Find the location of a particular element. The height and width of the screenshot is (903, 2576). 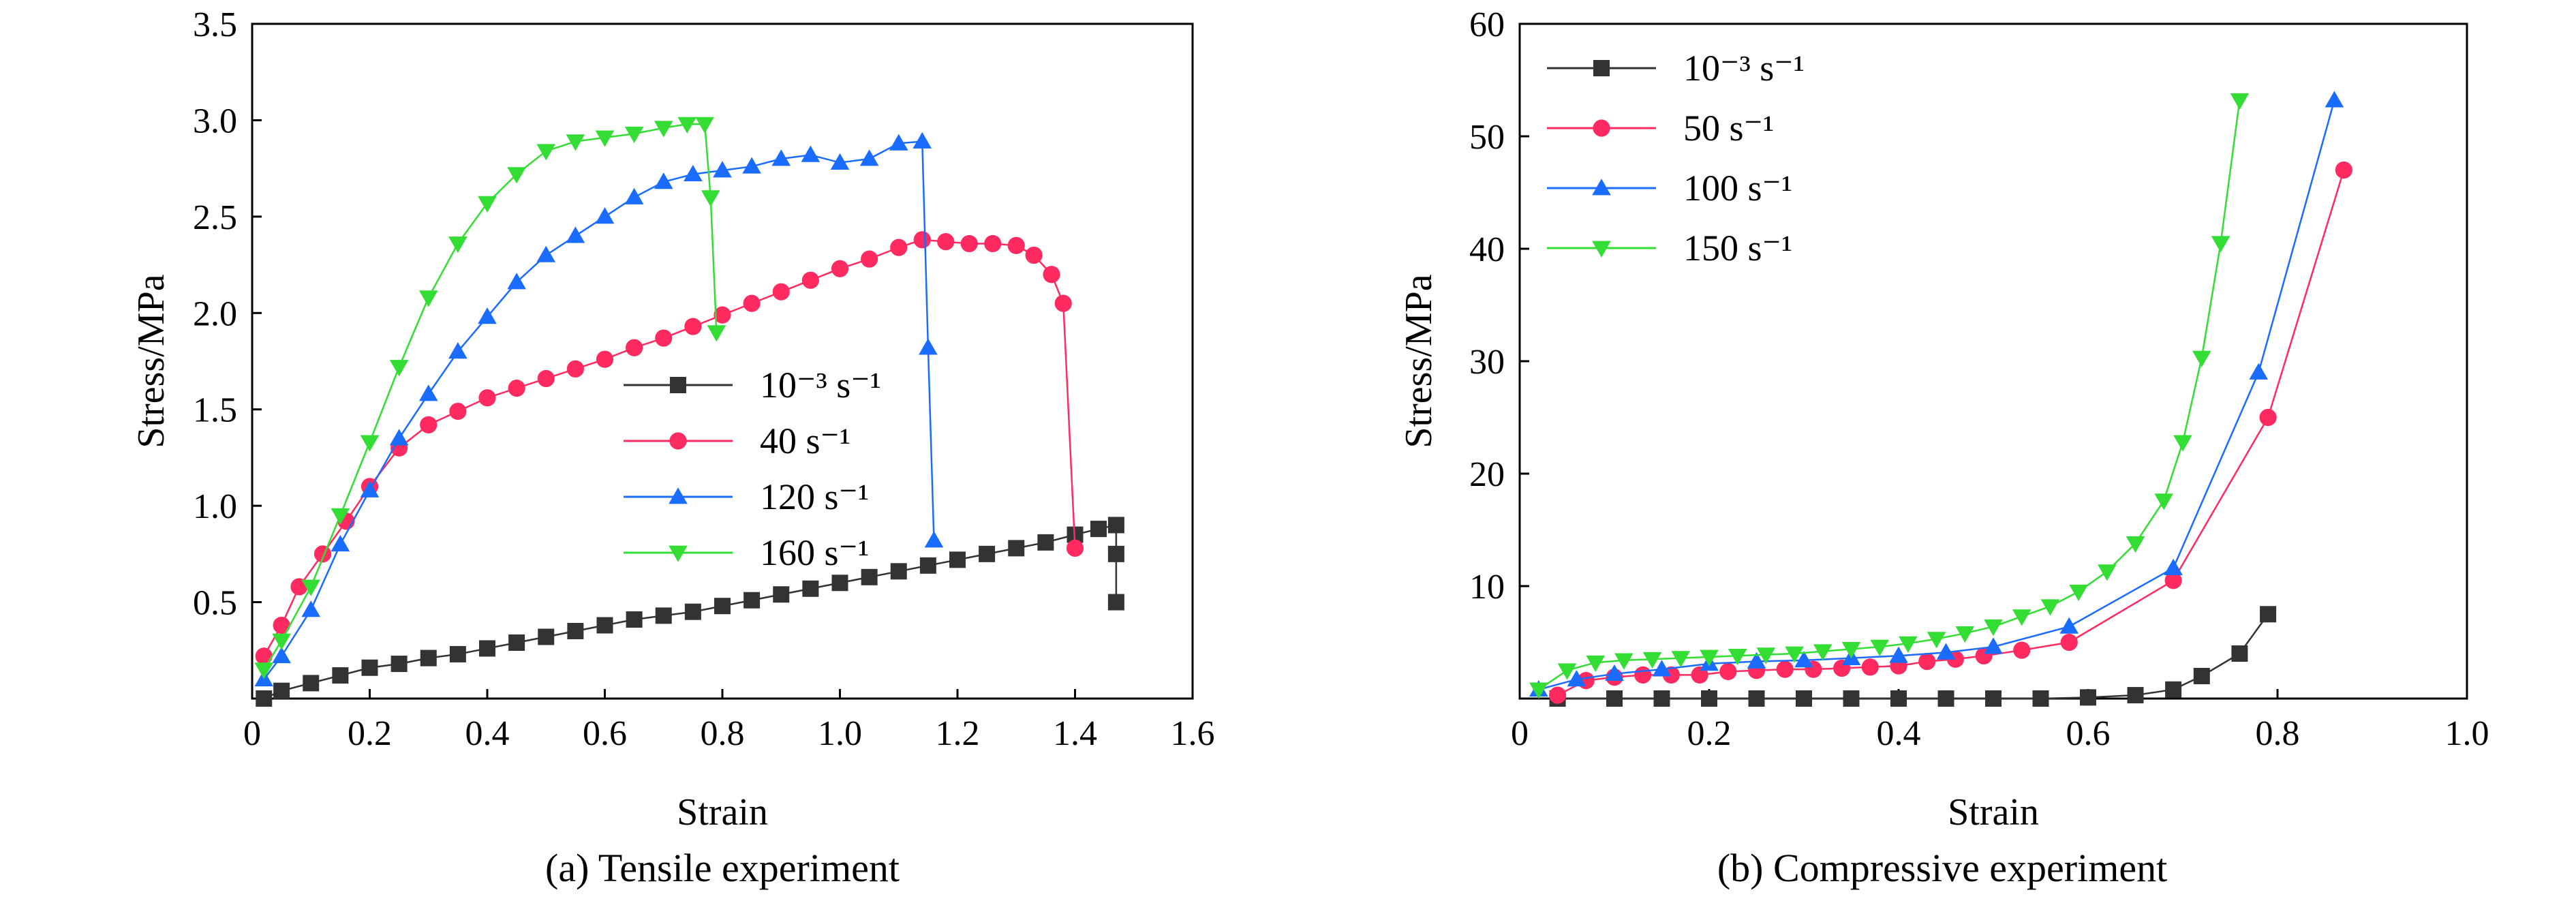

x-axis: 0 0.2 0.4 0.6 0.8 1.0 is located at coordinates (2000, 721).